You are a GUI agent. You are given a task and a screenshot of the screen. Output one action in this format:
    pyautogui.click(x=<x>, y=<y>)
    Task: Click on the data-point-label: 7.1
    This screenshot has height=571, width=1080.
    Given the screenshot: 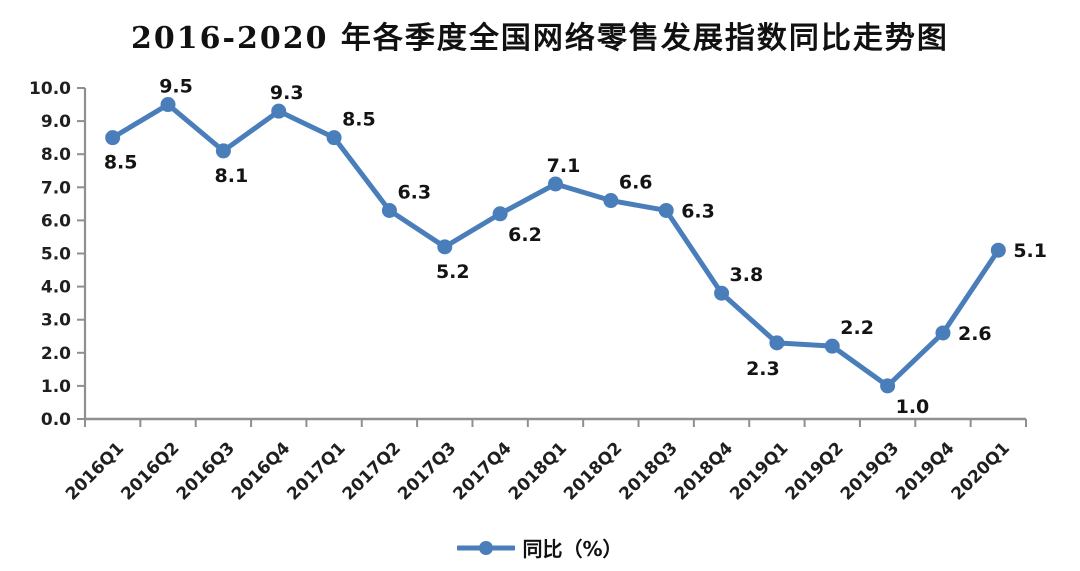 What is the action you would take?
    pyautogui.click(x=564, y=166)
    